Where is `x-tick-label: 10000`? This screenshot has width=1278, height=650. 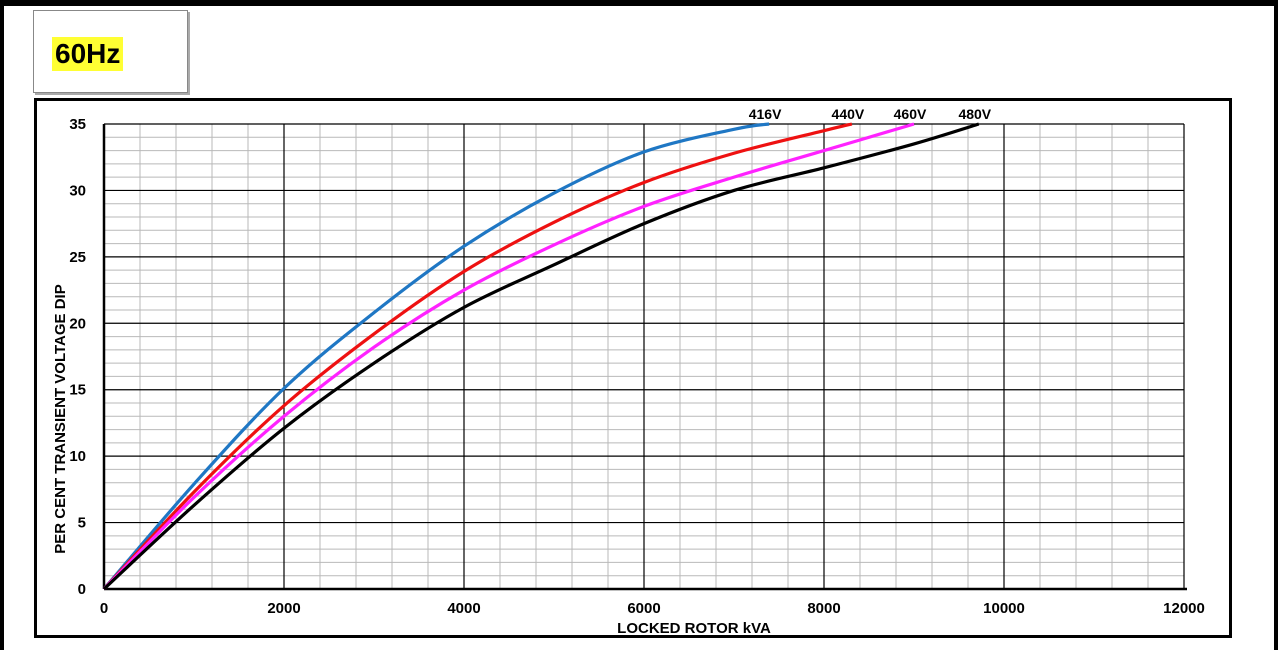 x-tick-label: 10000 is located at coordinates (1004, 608).